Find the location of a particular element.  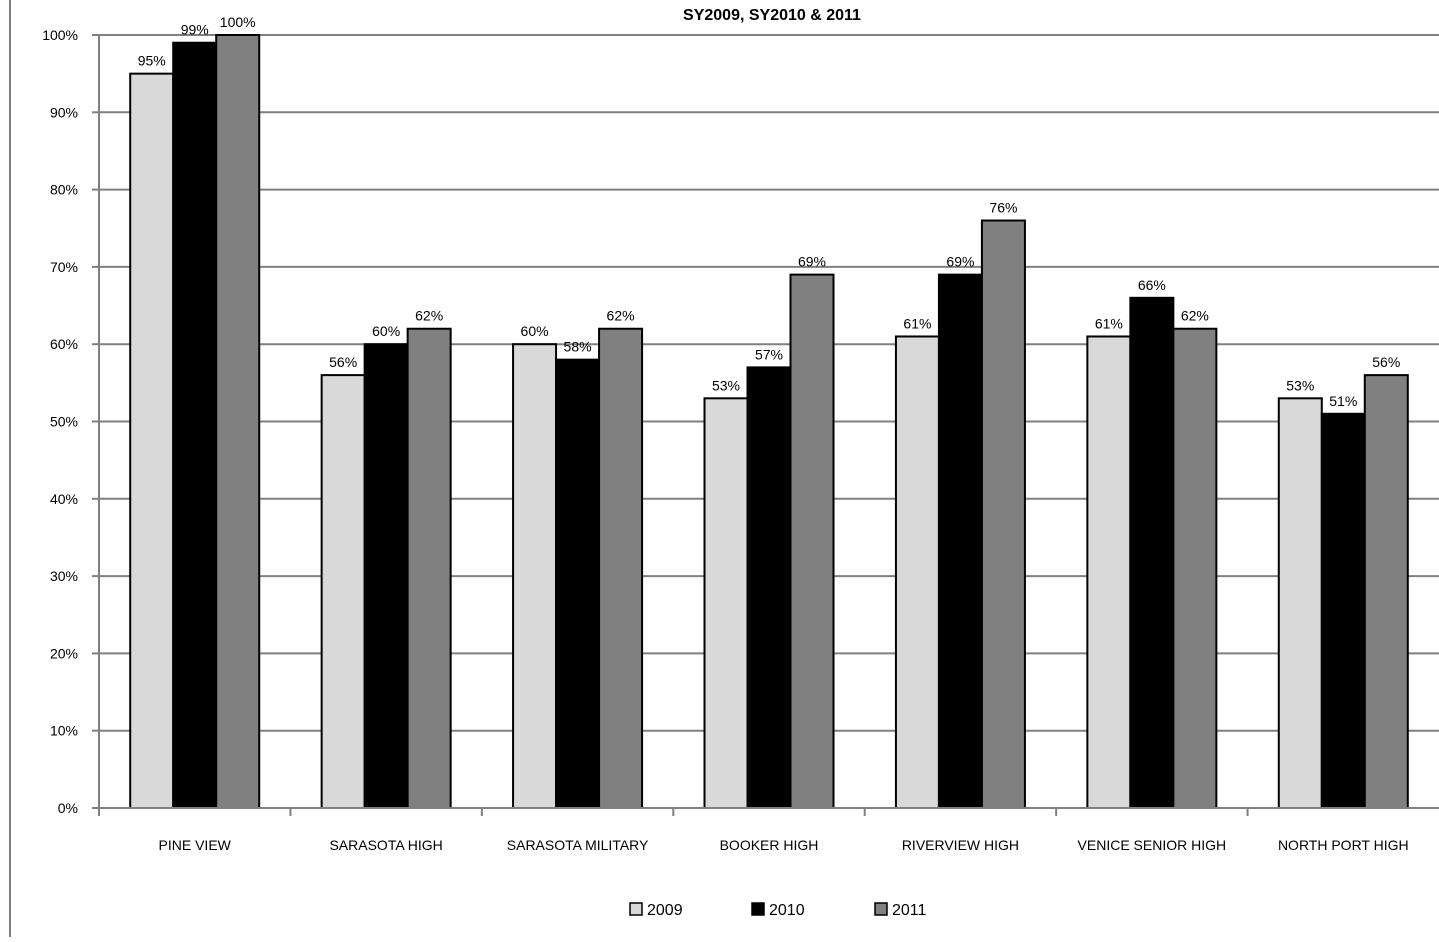

y-tick-label: 50% is located at coordinates (64, 422).